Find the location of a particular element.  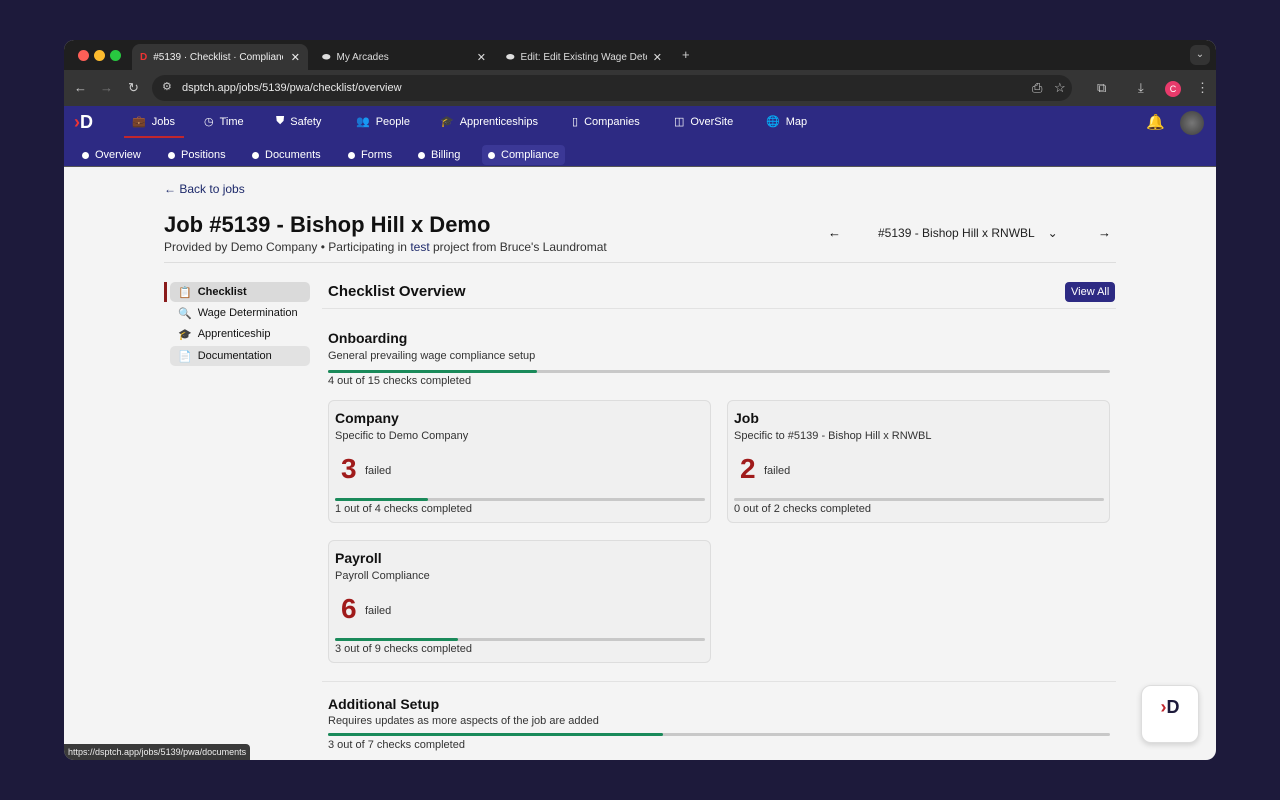

document-icon: 📄 is located at coordinates (185, 356).